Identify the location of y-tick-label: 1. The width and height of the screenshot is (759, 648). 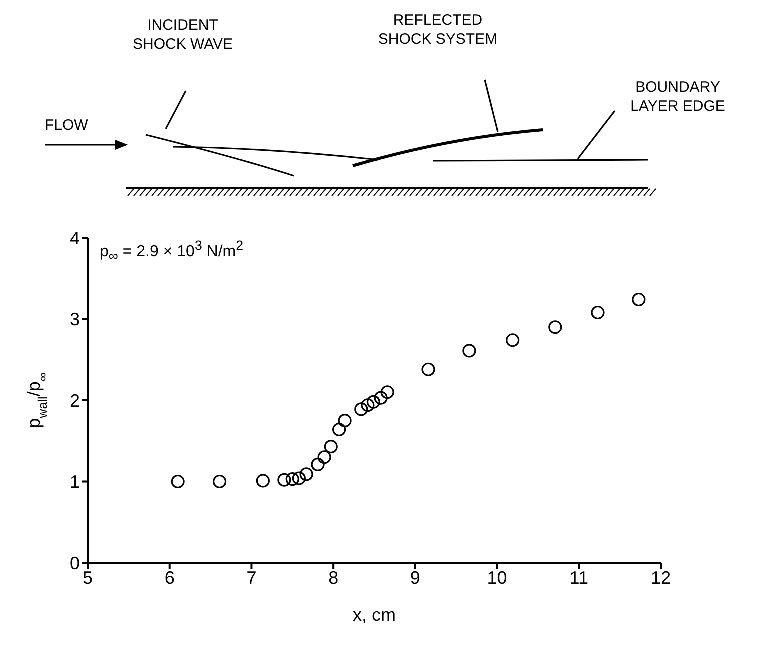
(75, 482).